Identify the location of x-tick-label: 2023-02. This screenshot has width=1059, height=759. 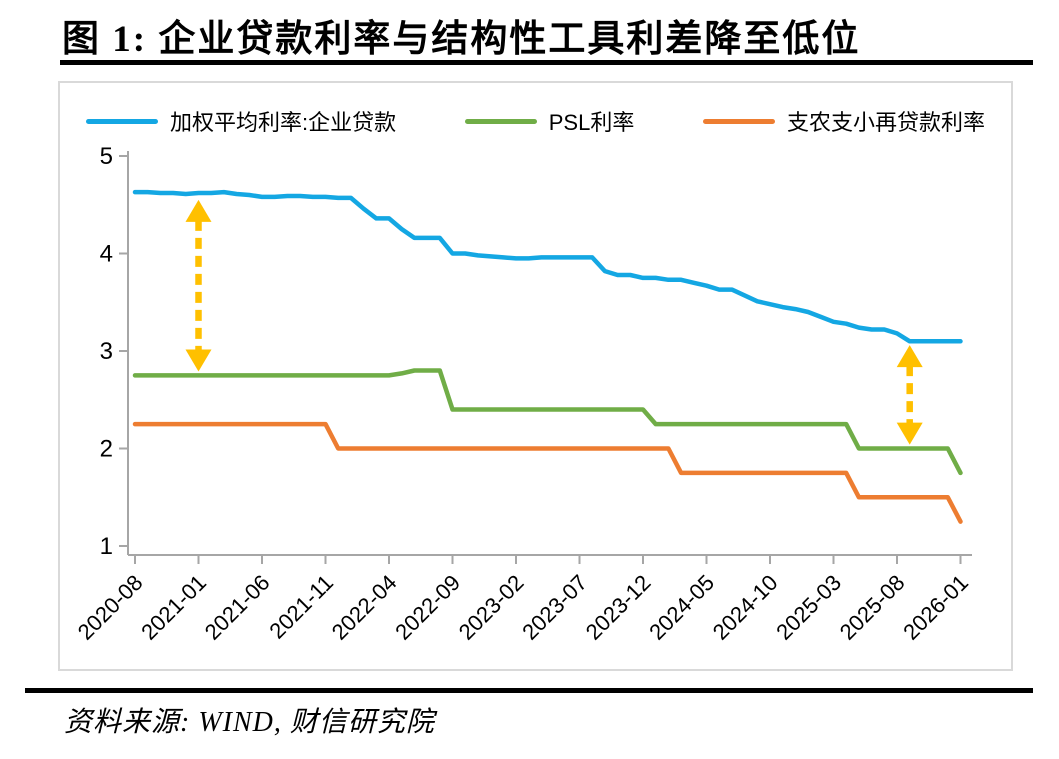
(491, 607).